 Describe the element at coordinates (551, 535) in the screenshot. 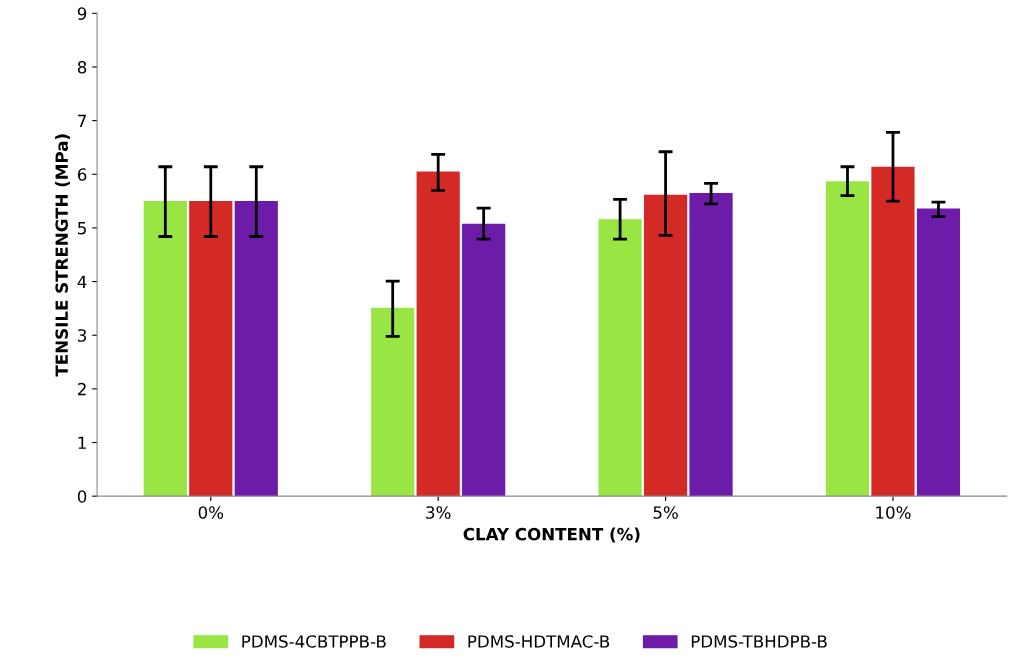

I see `x-axis-title: CLAY CONTENT (%)` at that location.